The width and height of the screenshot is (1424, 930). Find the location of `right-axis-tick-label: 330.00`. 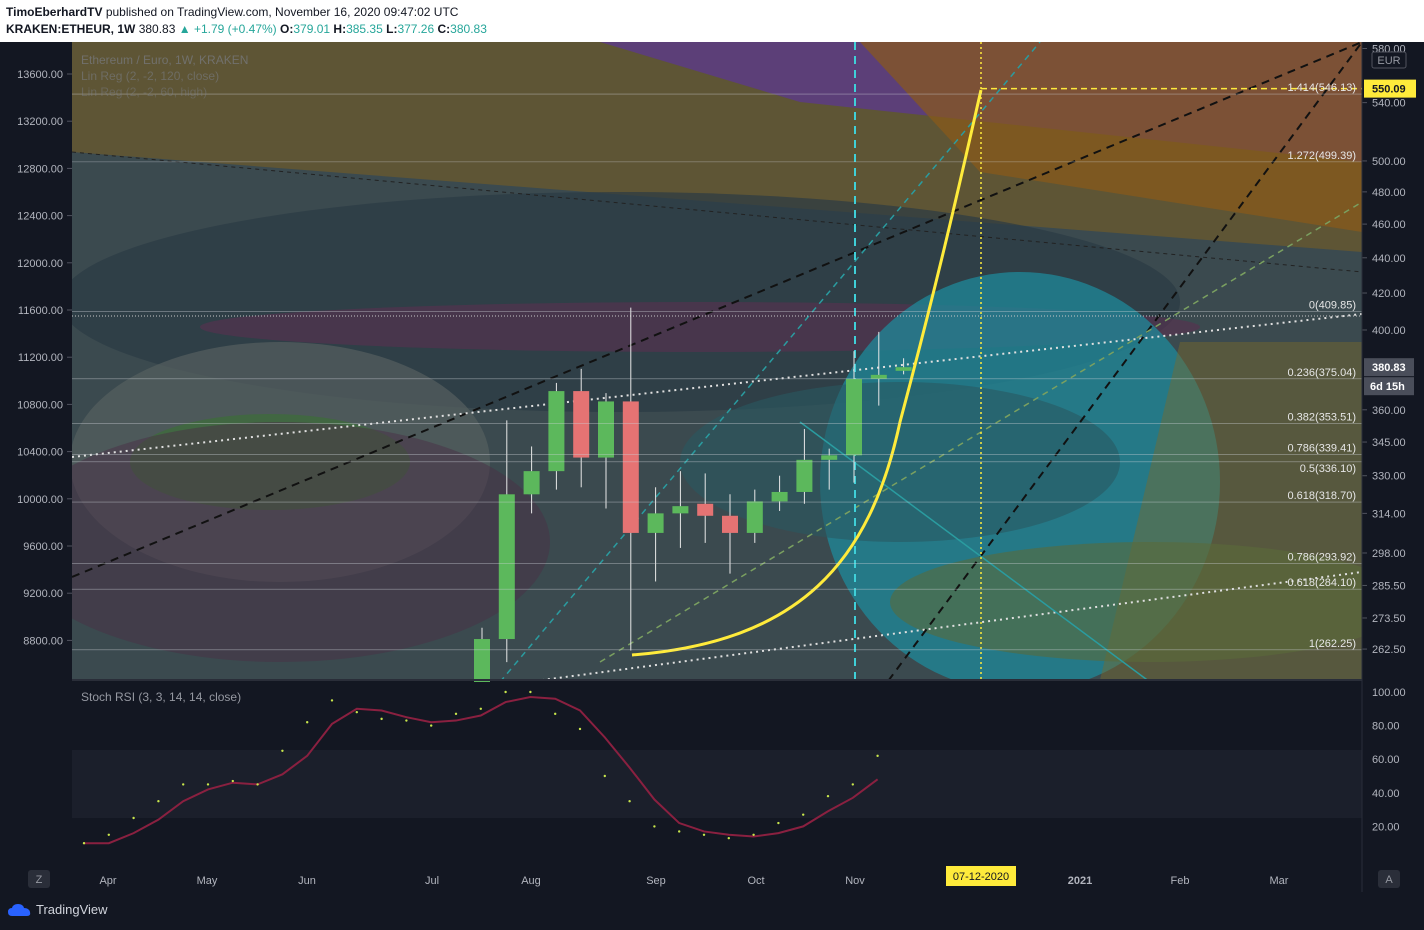

right-axis-tick-label: 330.00 is located at coordinates (1389, 477).